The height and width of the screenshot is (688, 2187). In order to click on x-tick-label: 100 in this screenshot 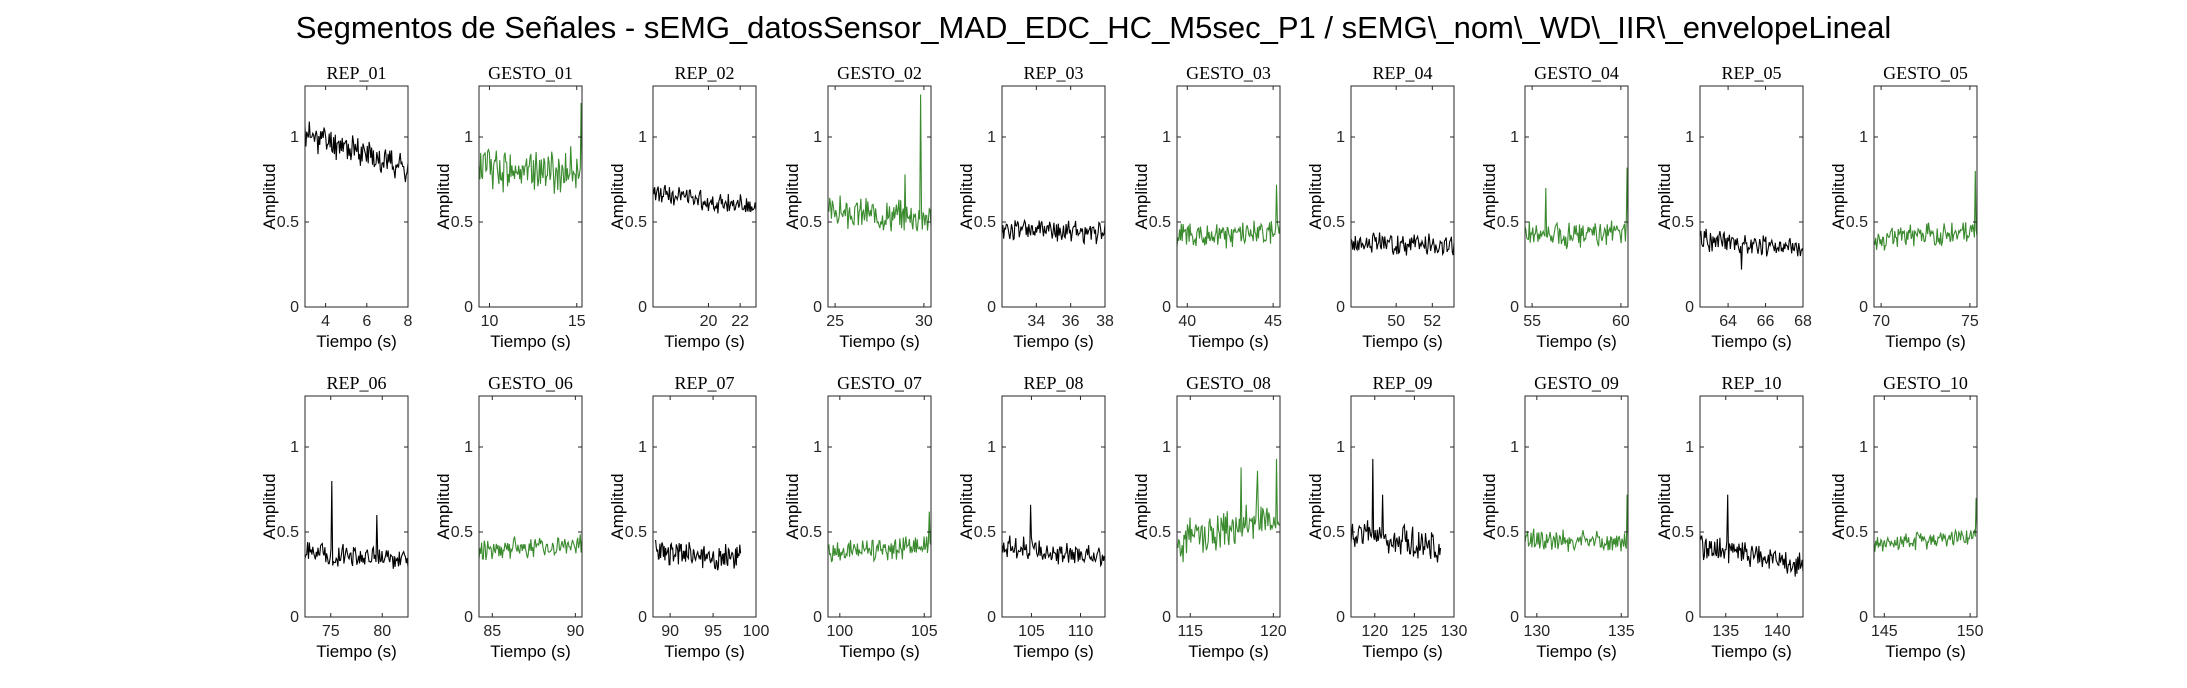, I will do `click(756, 631)`.